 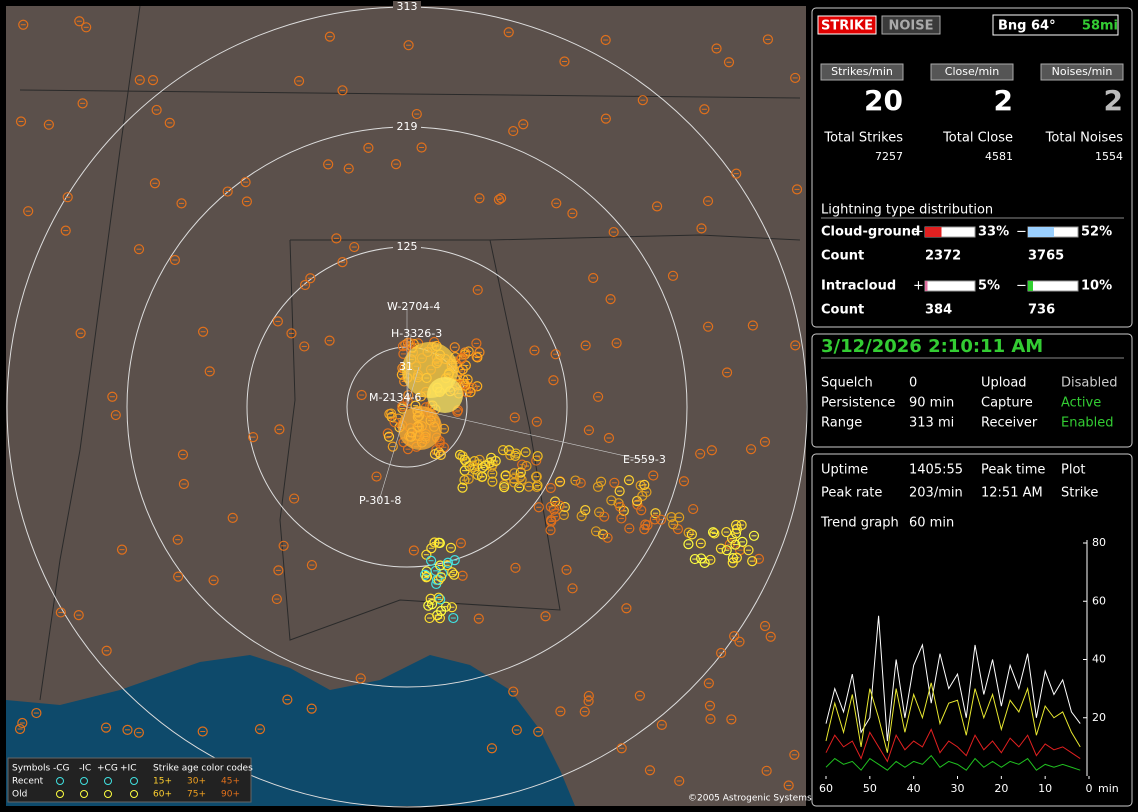 What do you see at coordinates (972, 72) in the screenshot?
I see `rate-button` at bounding box center [972, 72].